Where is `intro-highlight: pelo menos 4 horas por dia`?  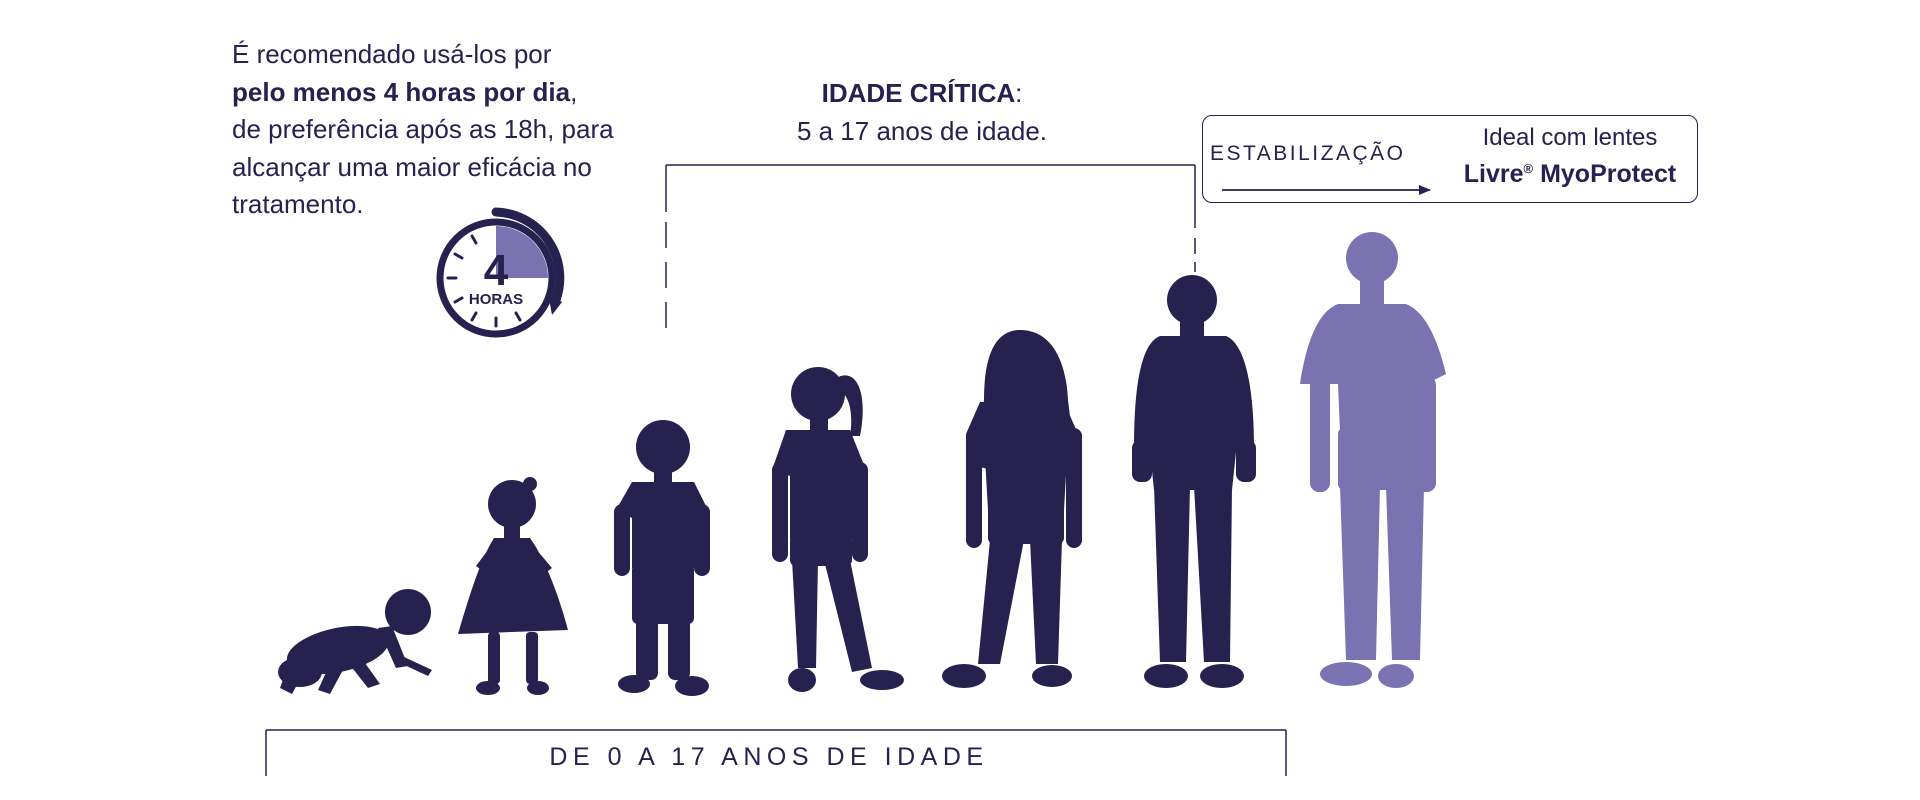
intro-highlight: pelo menos 4 horas por dia is located at coordinates (401, 91).